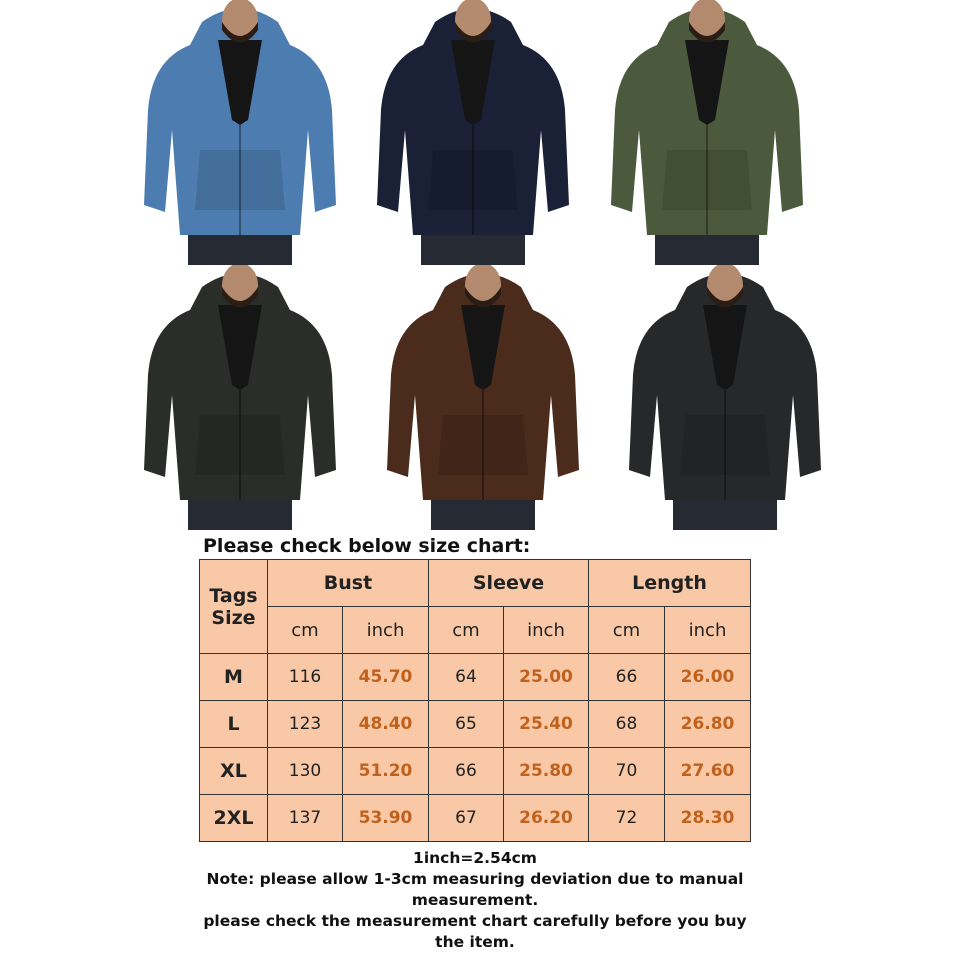 The image size is (960, 960). What do you see at coordinates (707, 818) in the screenshot?
I see `inch-value-cell: 28.30` at bounding box center [707, 818].